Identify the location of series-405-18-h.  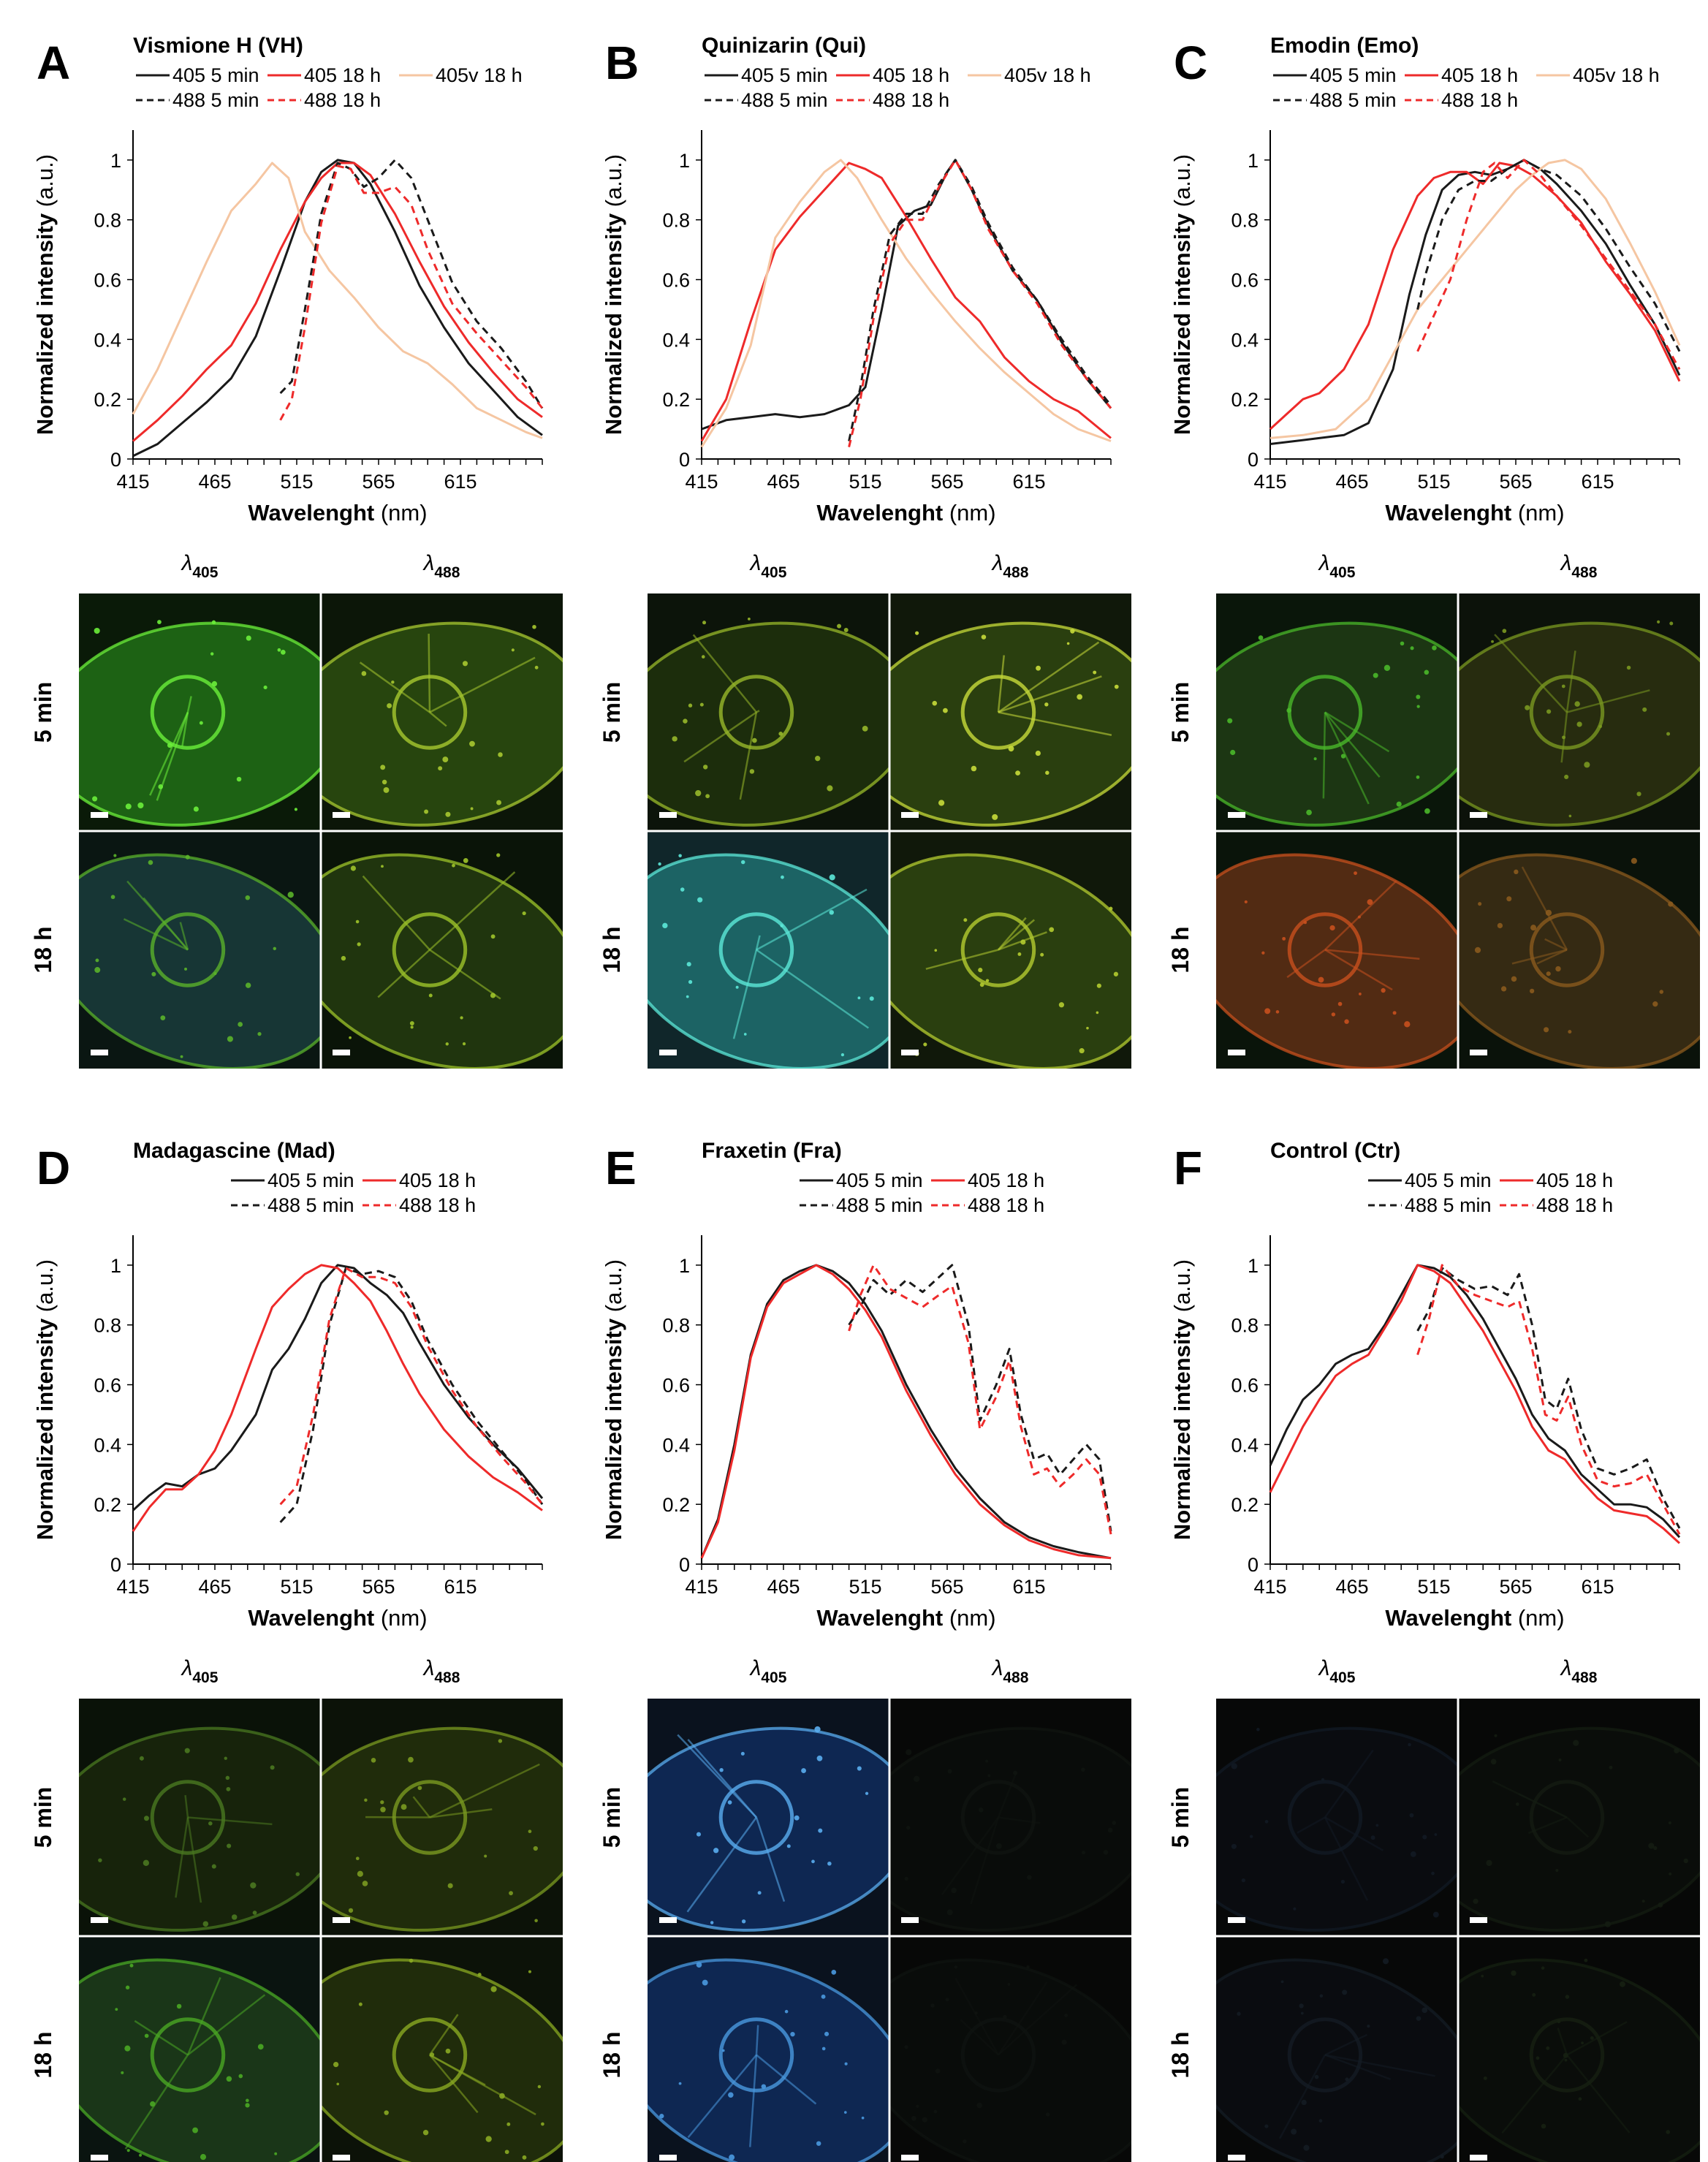
(338, 1398).